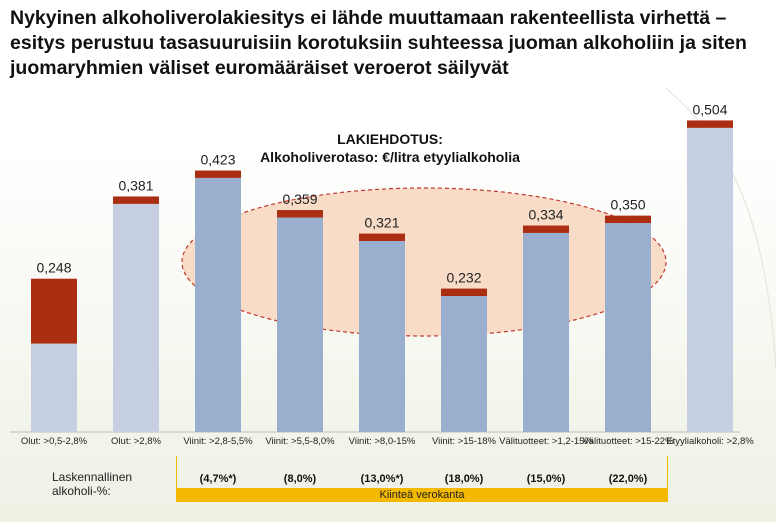 The image size is (776, 522). What do you see at coordinates (218, 479) in the screenshot?
I see `alcohol-percent-1: (4,7%*)` at bounding box center [218, 479].